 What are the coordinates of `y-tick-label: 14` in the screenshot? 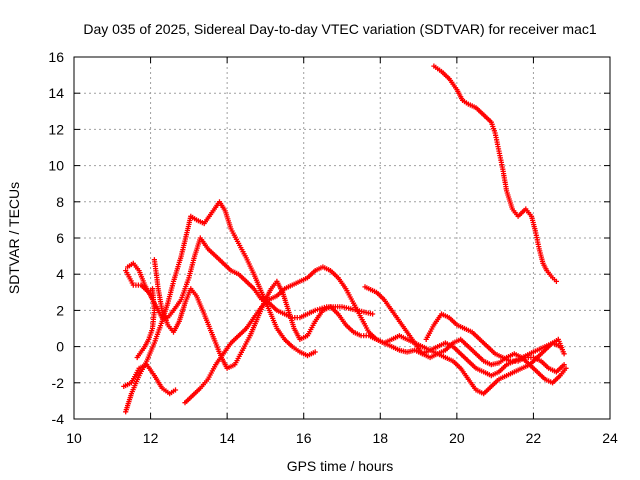 It's located at (56, 93).